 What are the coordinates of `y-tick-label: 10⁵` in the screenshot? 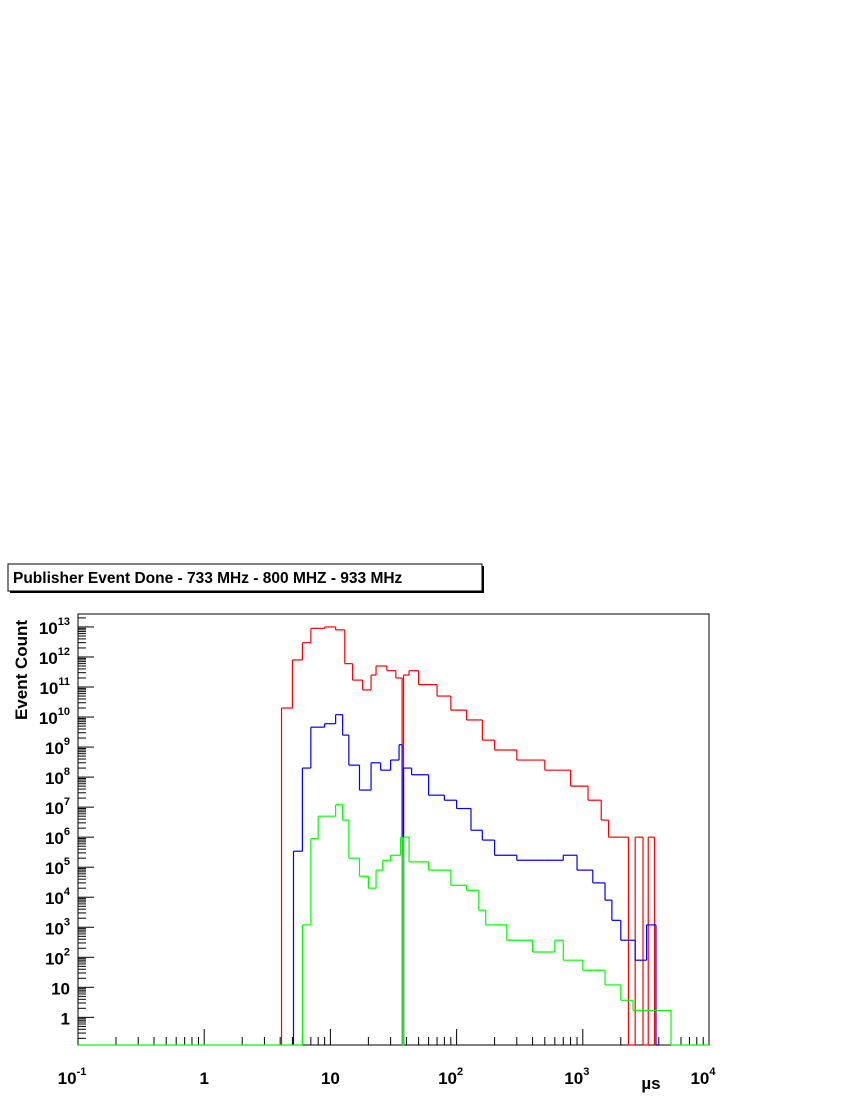 It's located at (57, 867).